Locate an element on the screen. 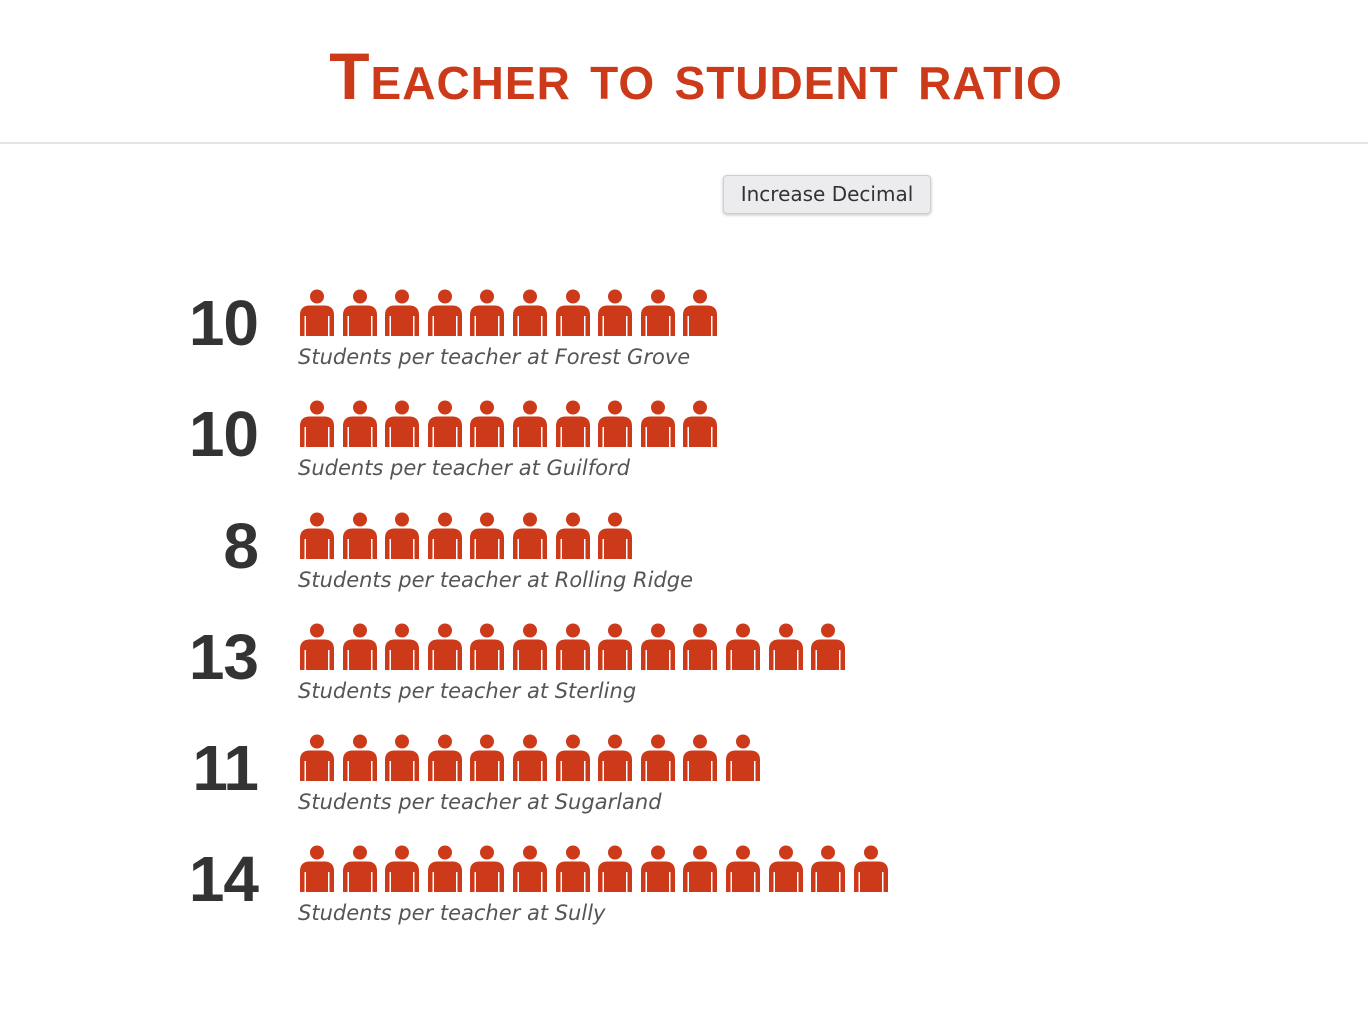  ratio-caption: Students per teacher at Forest Grove is located at coordinates (494, 357).